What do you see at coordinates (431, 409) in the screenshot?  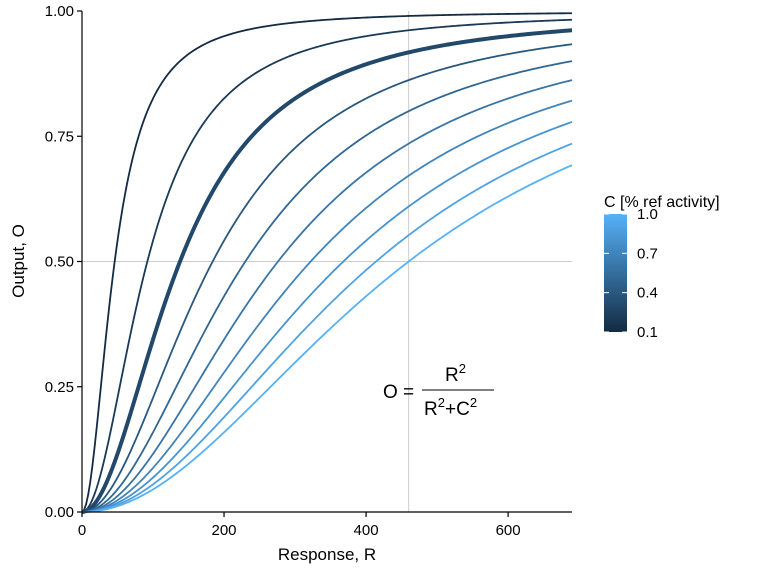 I see `formula-den-base1: R` at bounding box center [431, 409].